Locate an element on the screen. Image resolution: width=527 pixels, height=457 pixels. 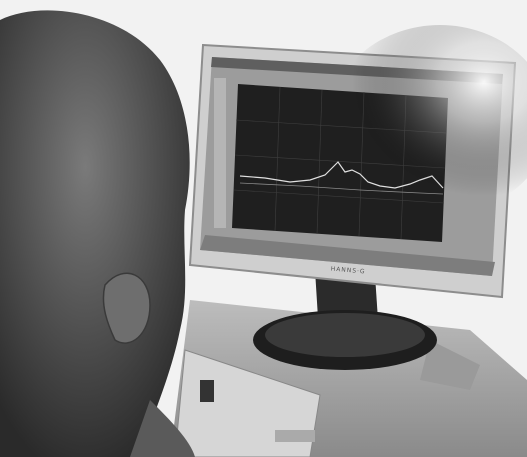
device-port is located at coordinates (207, 391).